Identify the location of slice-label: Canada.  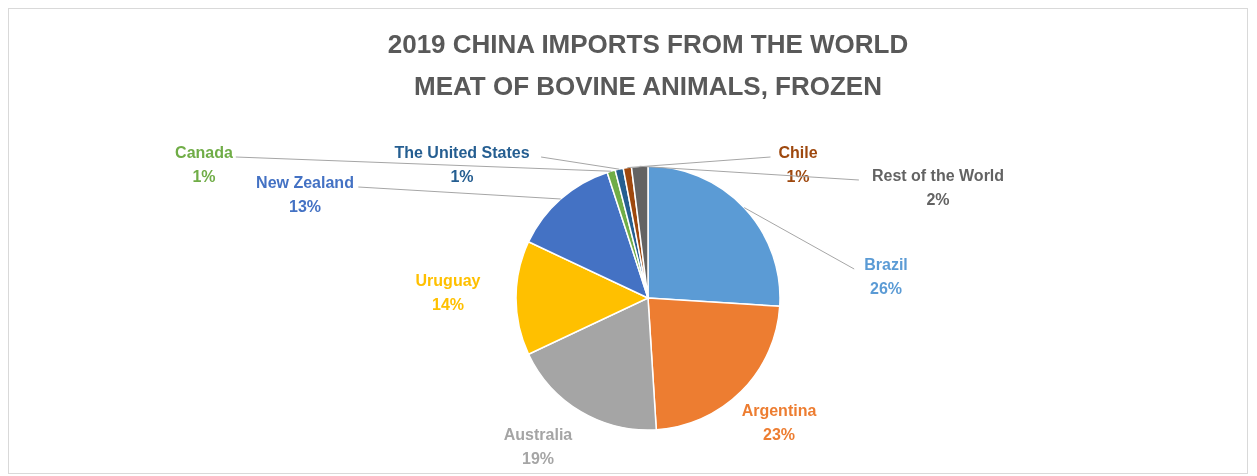
(204, 152).